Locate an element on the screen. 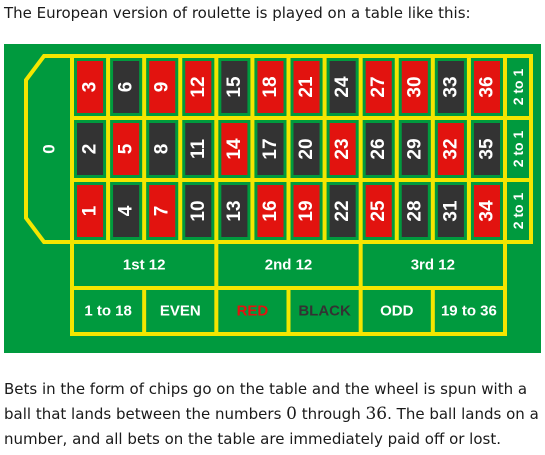  outside-label-black: BLACK is located at coordinates (324, 311).